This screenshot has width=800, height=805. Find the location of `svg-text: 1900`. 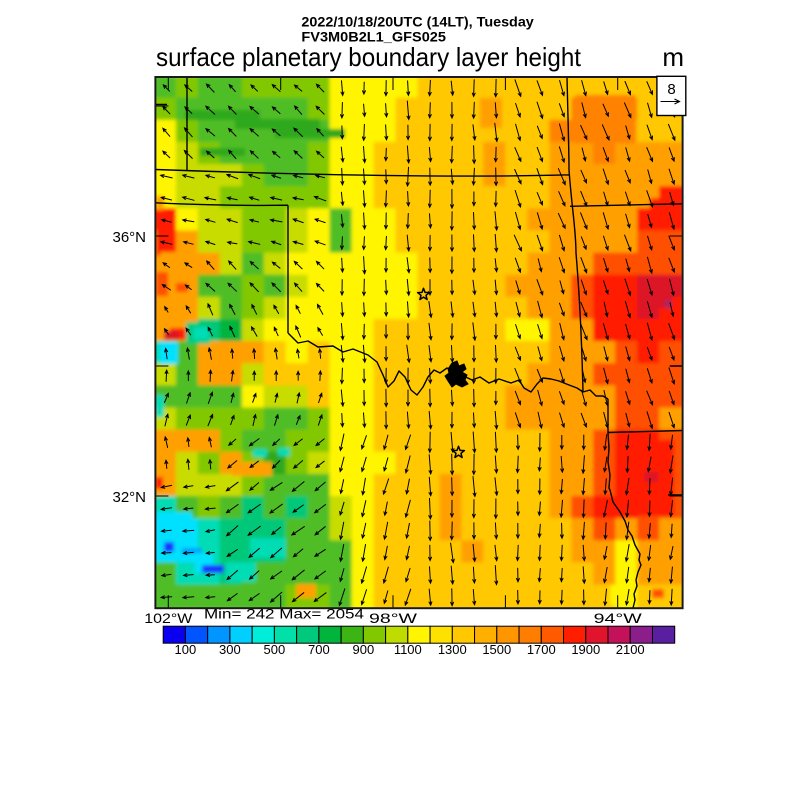

svg-text: 1900 is located at coordinates (585, 649).